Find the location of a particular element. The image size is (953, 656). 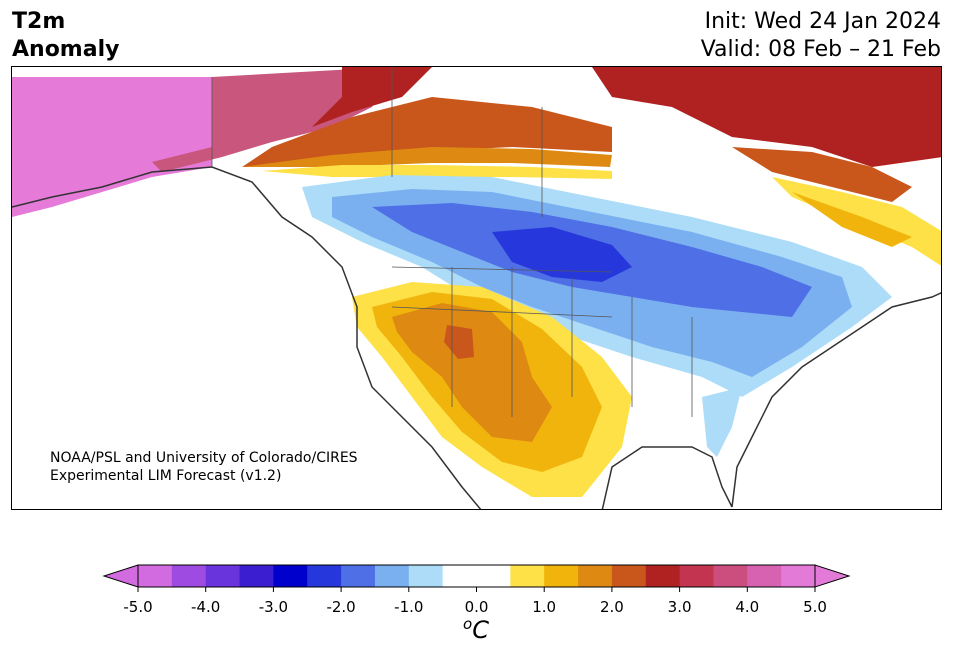

title-line-1: T2m is located at coordinates (39, 21).